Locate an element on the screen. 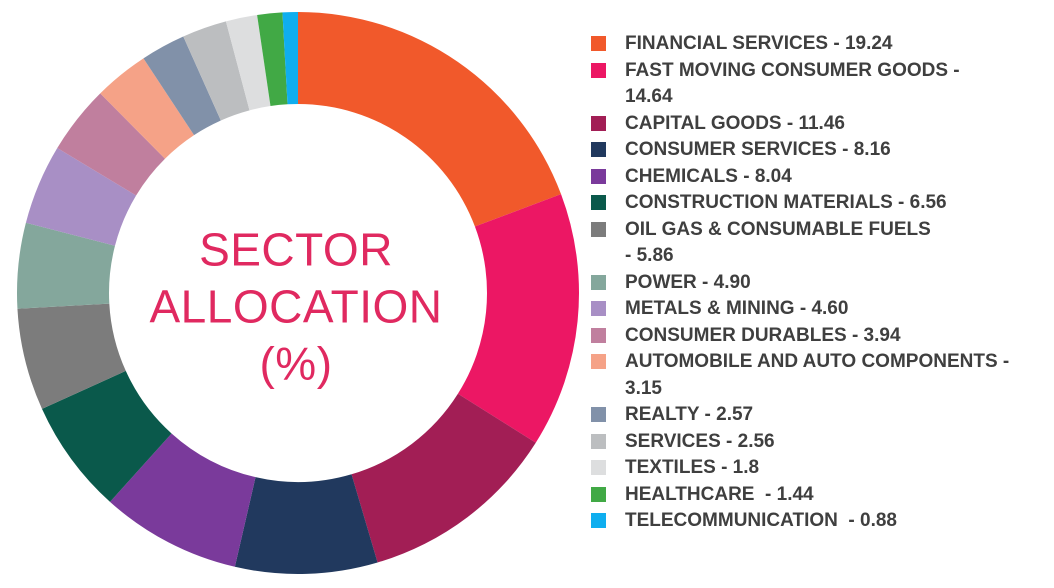 This screenshot has width=1054, height=588. donut-slice-healthcare is located at coordinates (272, 59).